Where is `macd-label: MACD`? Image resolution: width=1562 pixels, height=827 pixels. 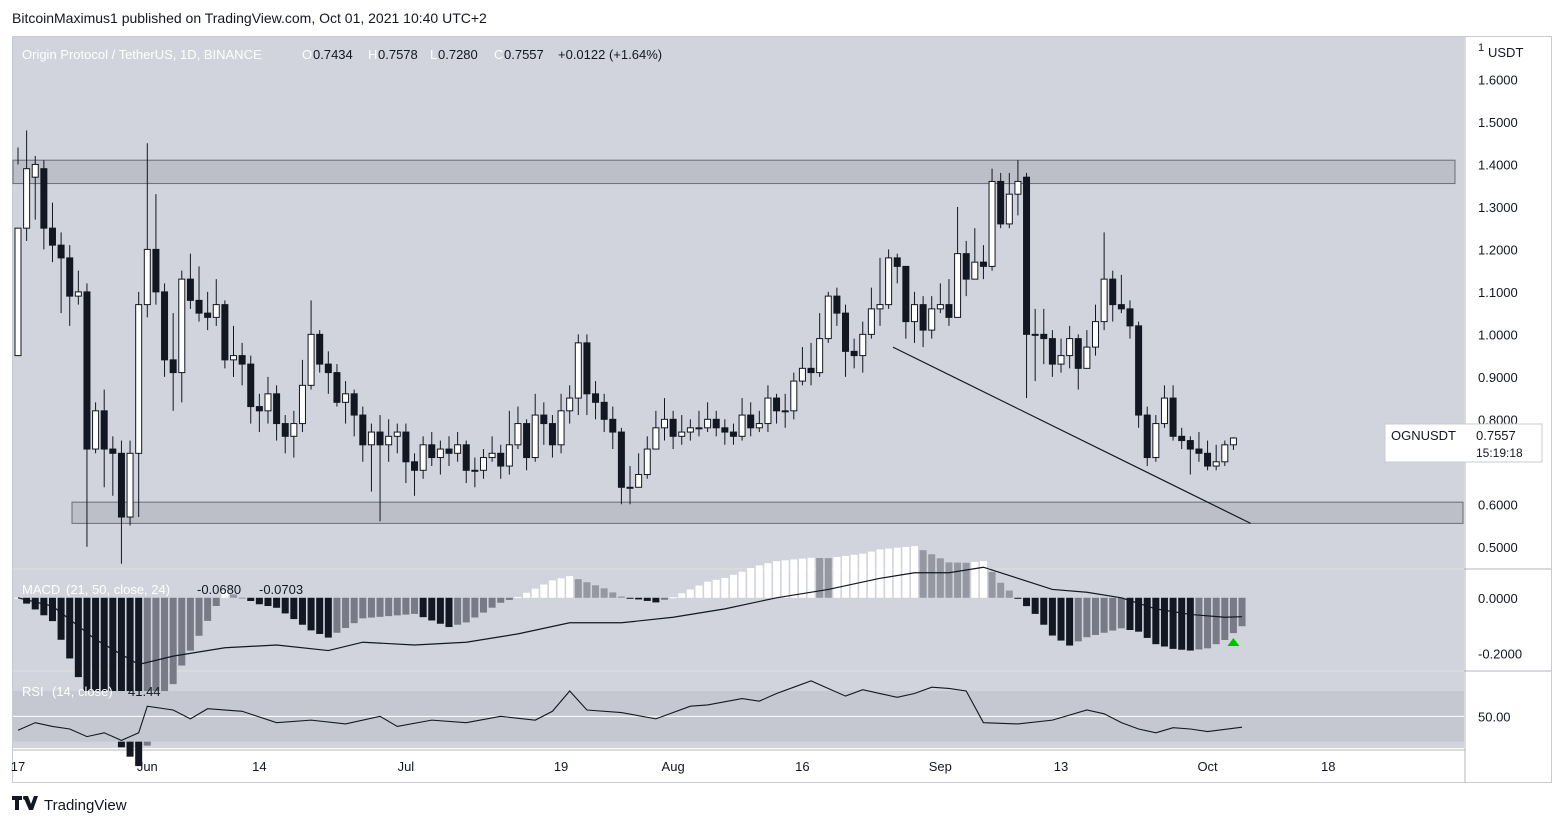
macd-label: MACD is located at coordinates (41, 589).